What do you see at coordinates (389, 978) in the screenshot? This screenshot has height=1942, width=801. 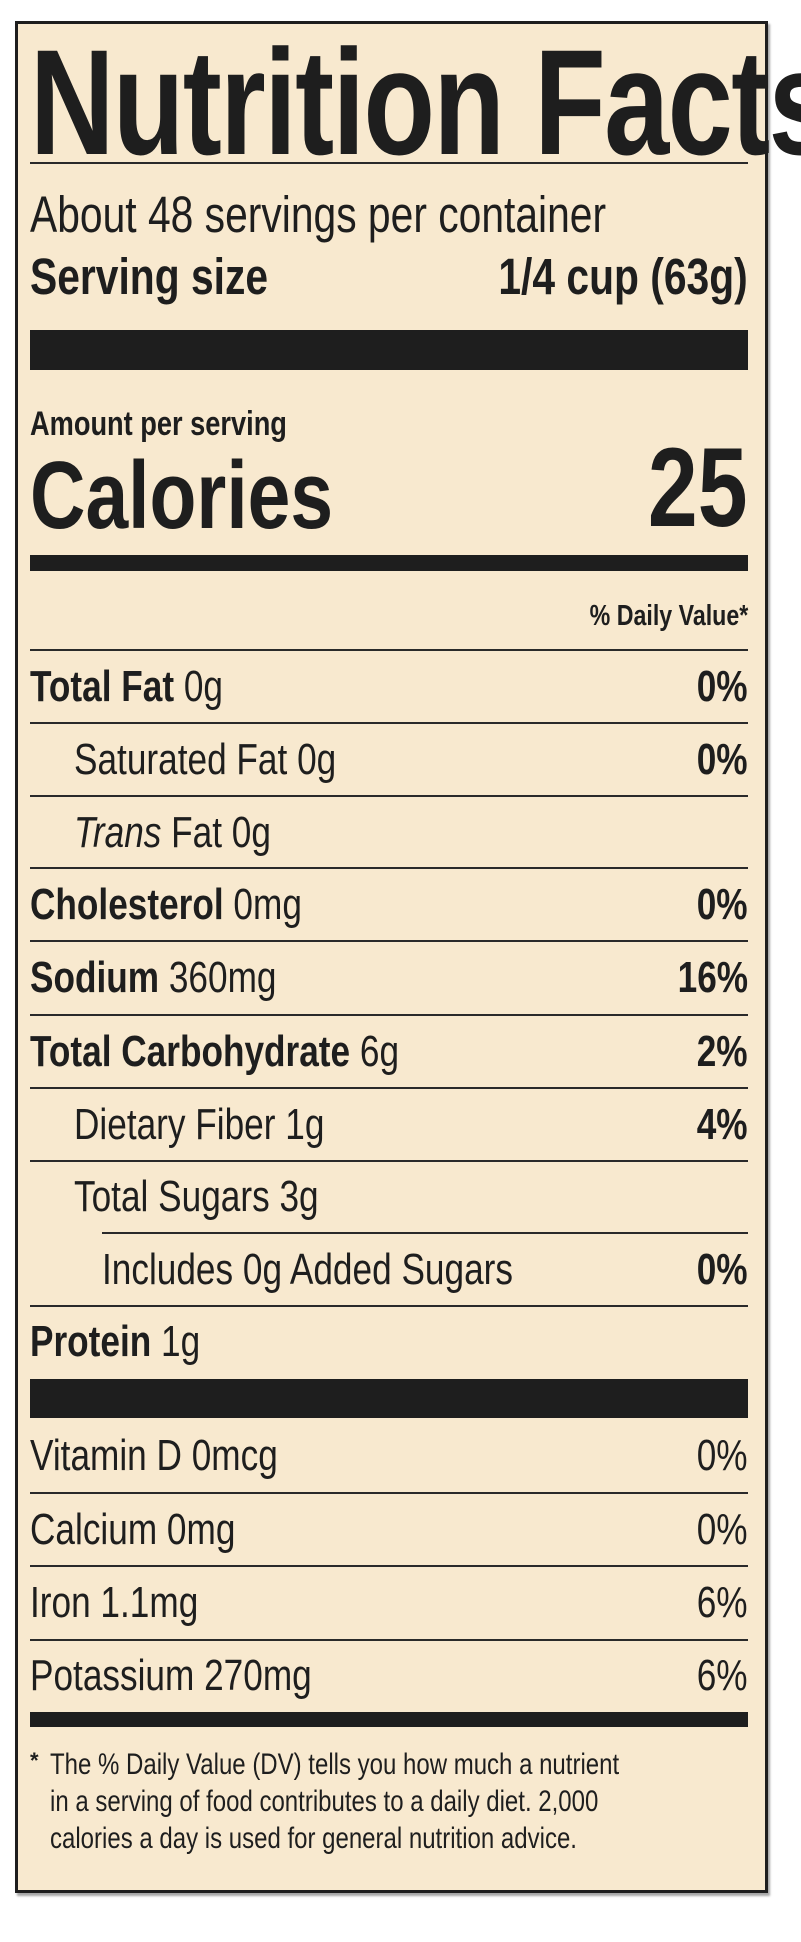 I see `nutrient-row-sodium: Sodium 360mg 16%` at bounding box center [389, 978].